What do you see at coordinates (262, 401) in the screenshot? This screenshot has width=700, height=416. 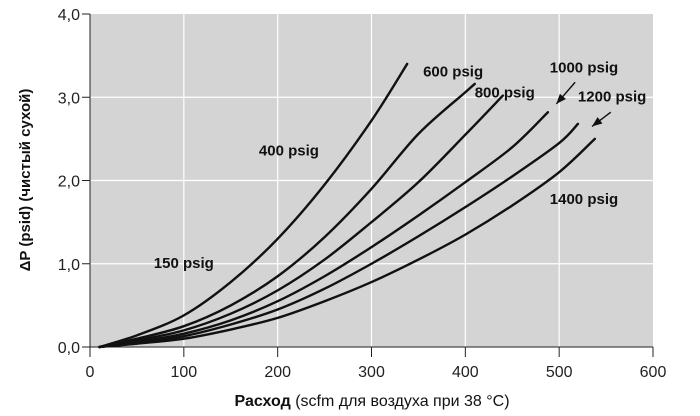 I see `x-axis-label-bold: Расход` at bounding box center [262, 401].